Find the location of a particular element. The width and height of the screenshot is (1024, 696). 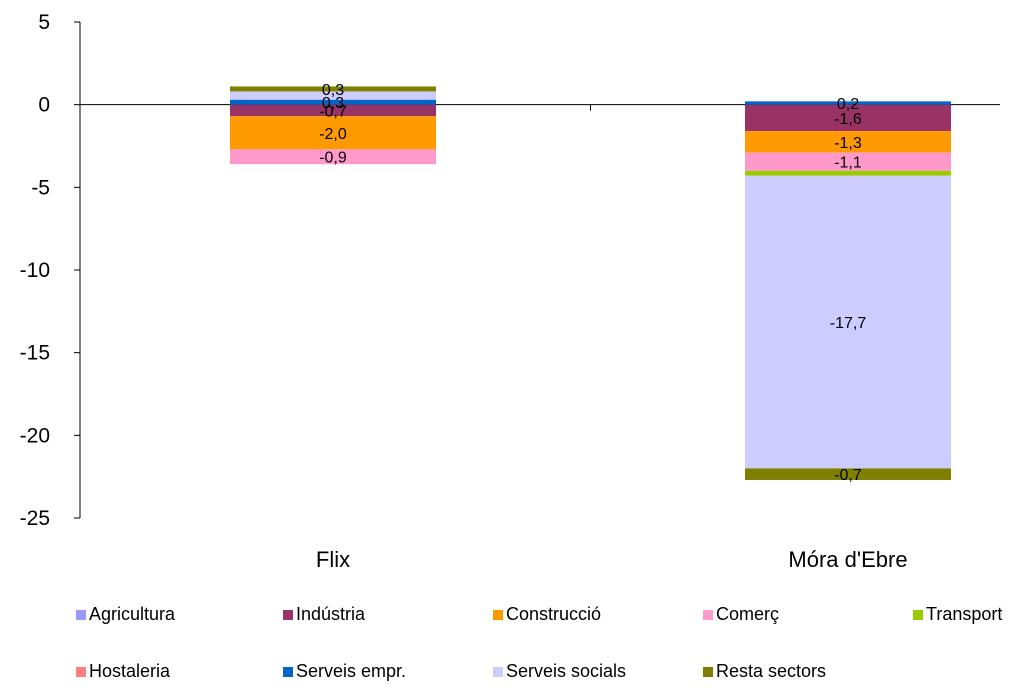

y-tick-label: -25 is located at coordinates (35, 518).